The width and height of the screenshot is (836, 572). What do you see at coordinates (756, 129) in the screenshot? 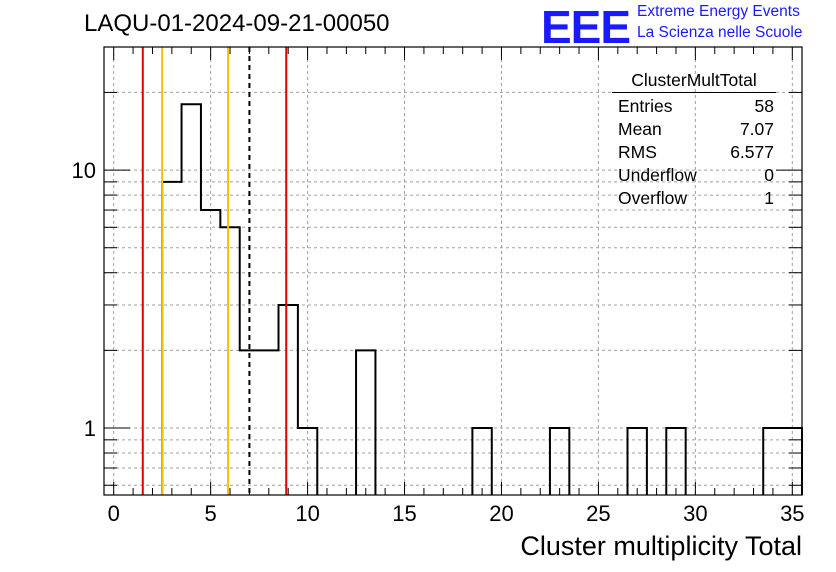
I see `stats-value: 7.07` at bounding box center [756, 129].